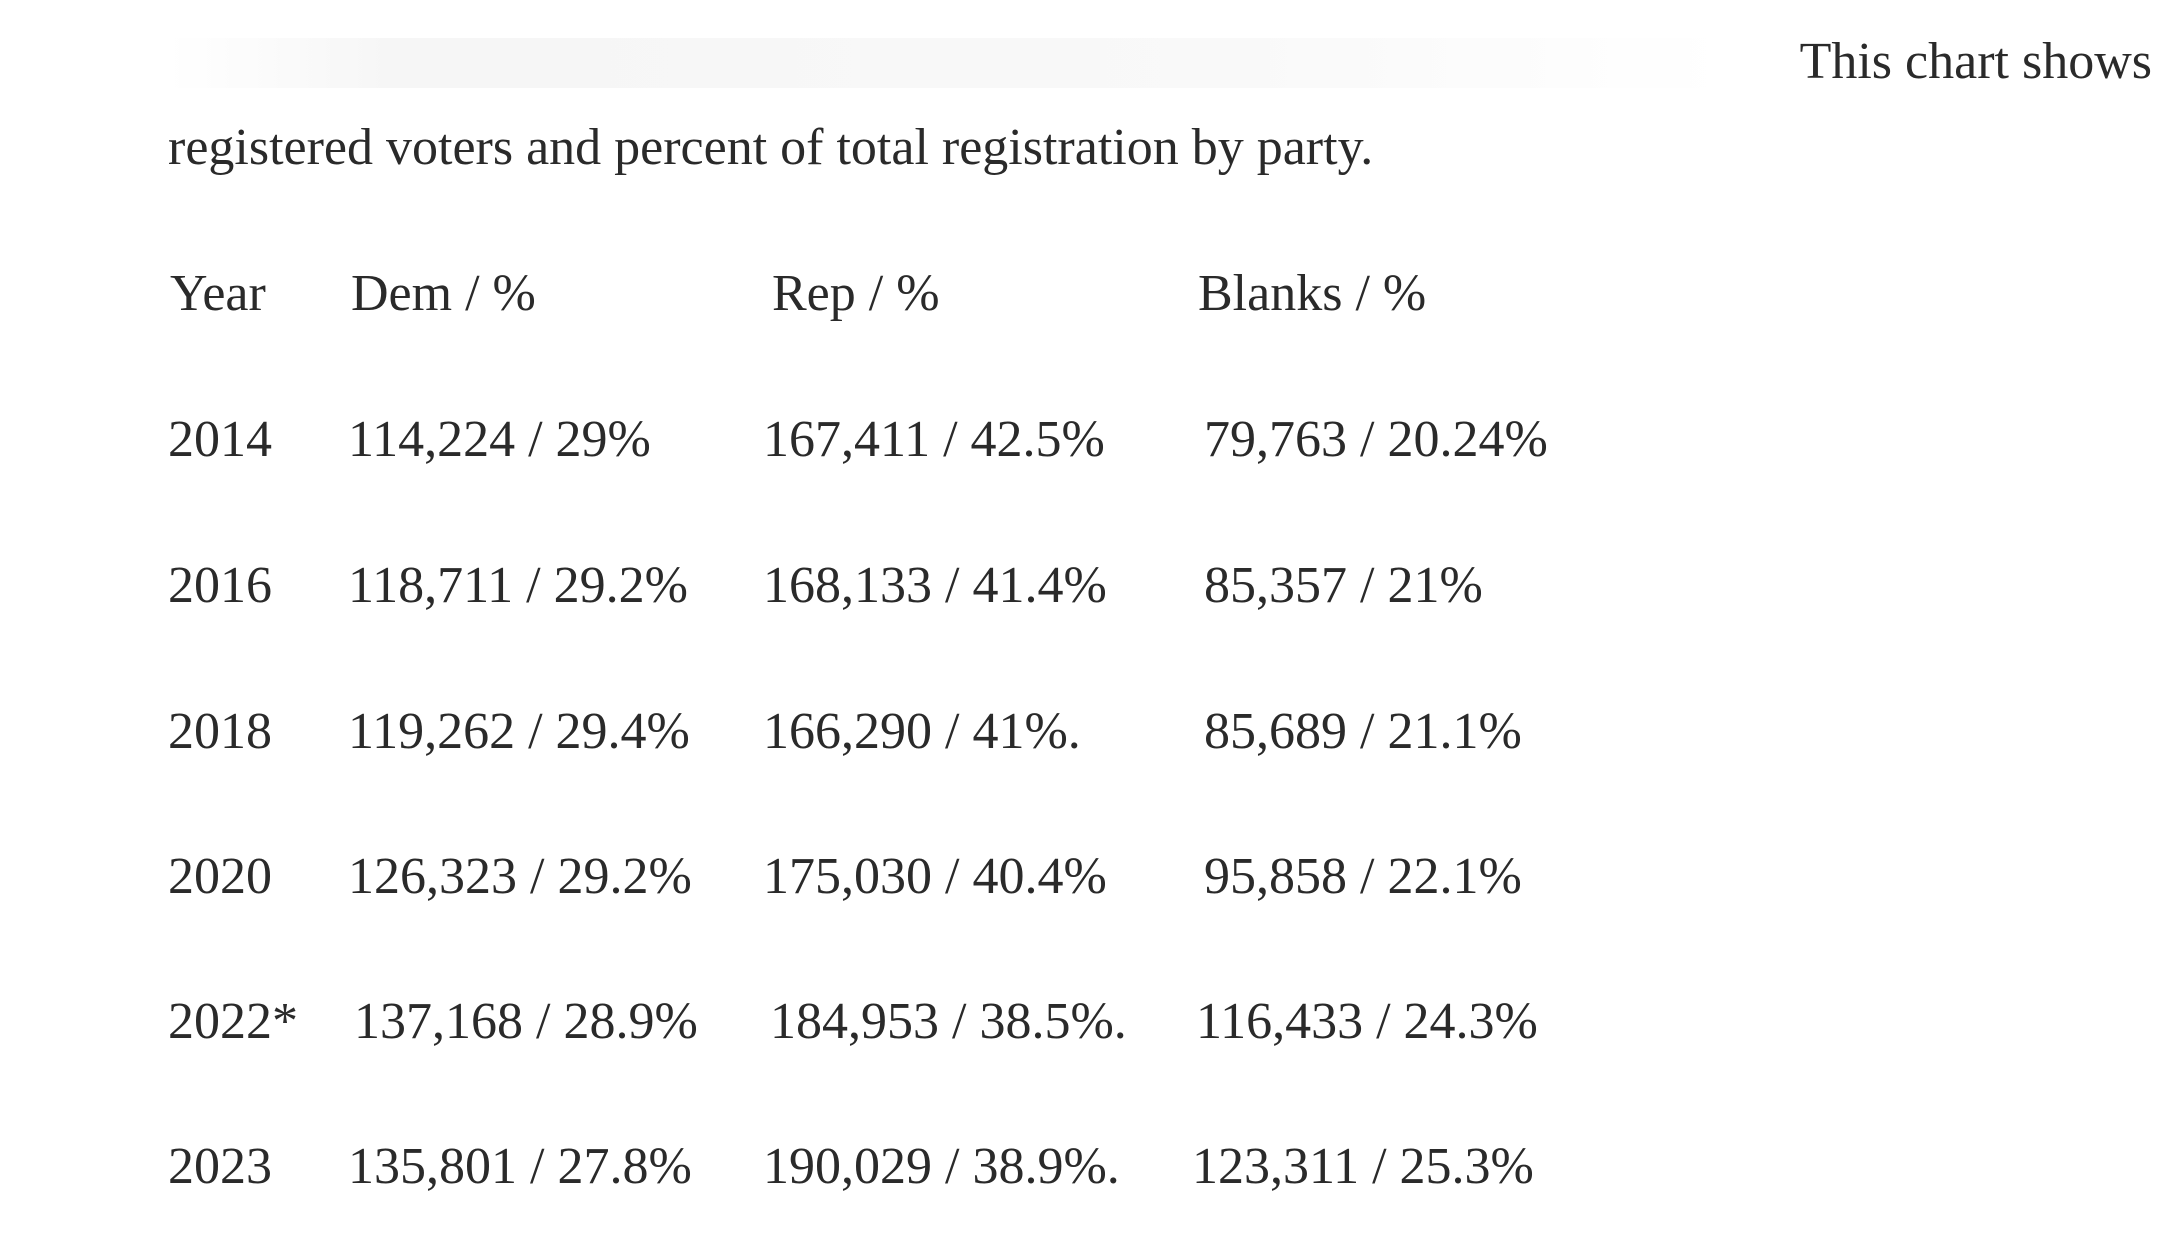 The width and height of the screenshot is (2182, 1248). Describe the element at coordinates (220, 731) in the screenshot. I see `row-year: 2018` at that location.